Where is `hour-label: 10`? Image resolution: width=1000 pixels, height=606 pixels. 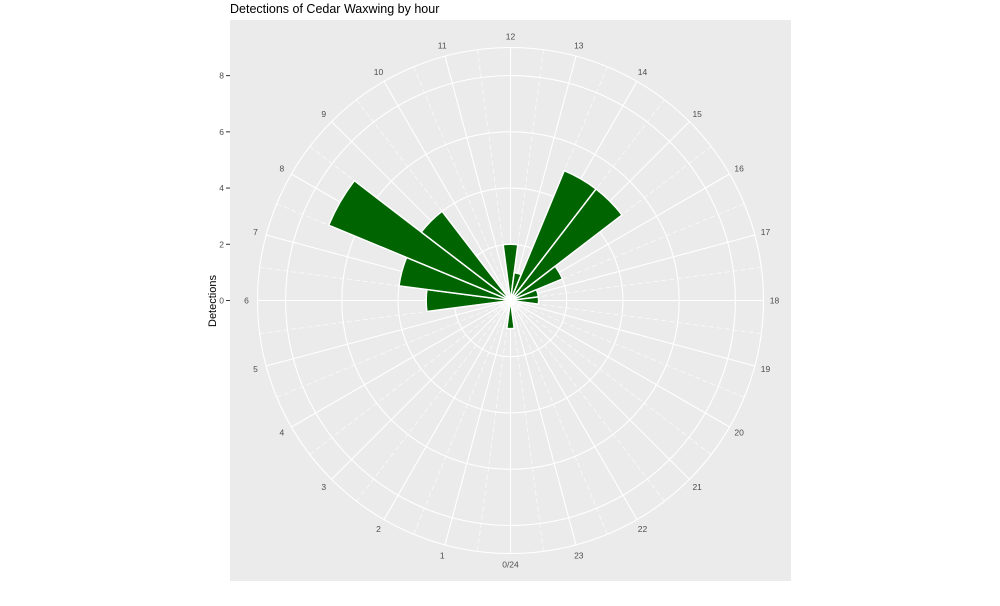
hour-label: 10 is located at coordinates (379, 72).